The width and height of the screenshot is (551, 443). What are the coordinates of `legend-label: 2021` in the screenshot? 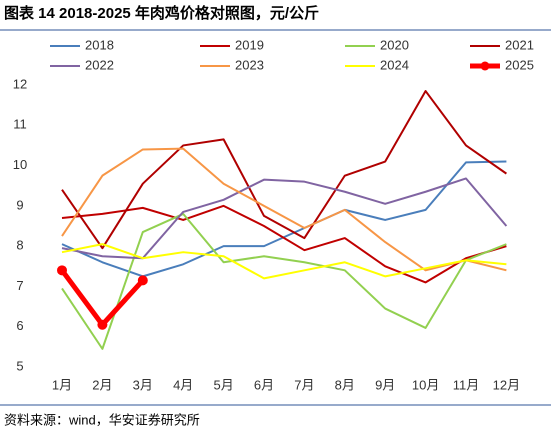 It's located at (519, 44).